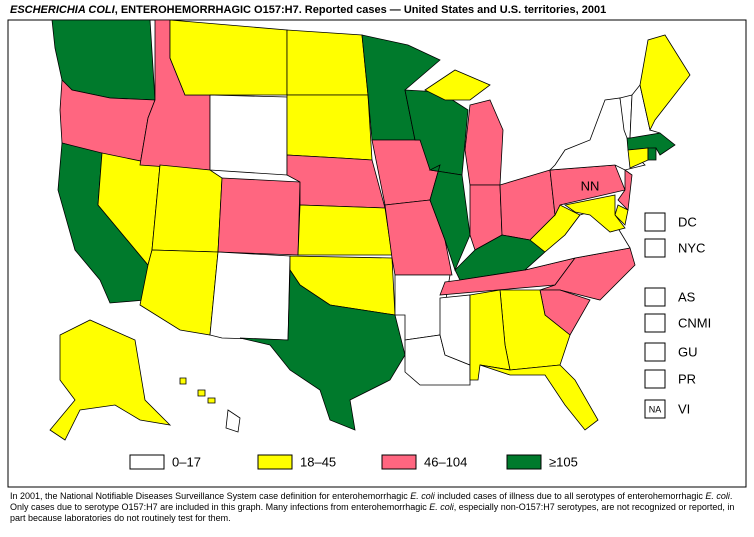  Describe the element at coordinates (590, 185) in the screenshot. I see `map-label: NN` at that location.